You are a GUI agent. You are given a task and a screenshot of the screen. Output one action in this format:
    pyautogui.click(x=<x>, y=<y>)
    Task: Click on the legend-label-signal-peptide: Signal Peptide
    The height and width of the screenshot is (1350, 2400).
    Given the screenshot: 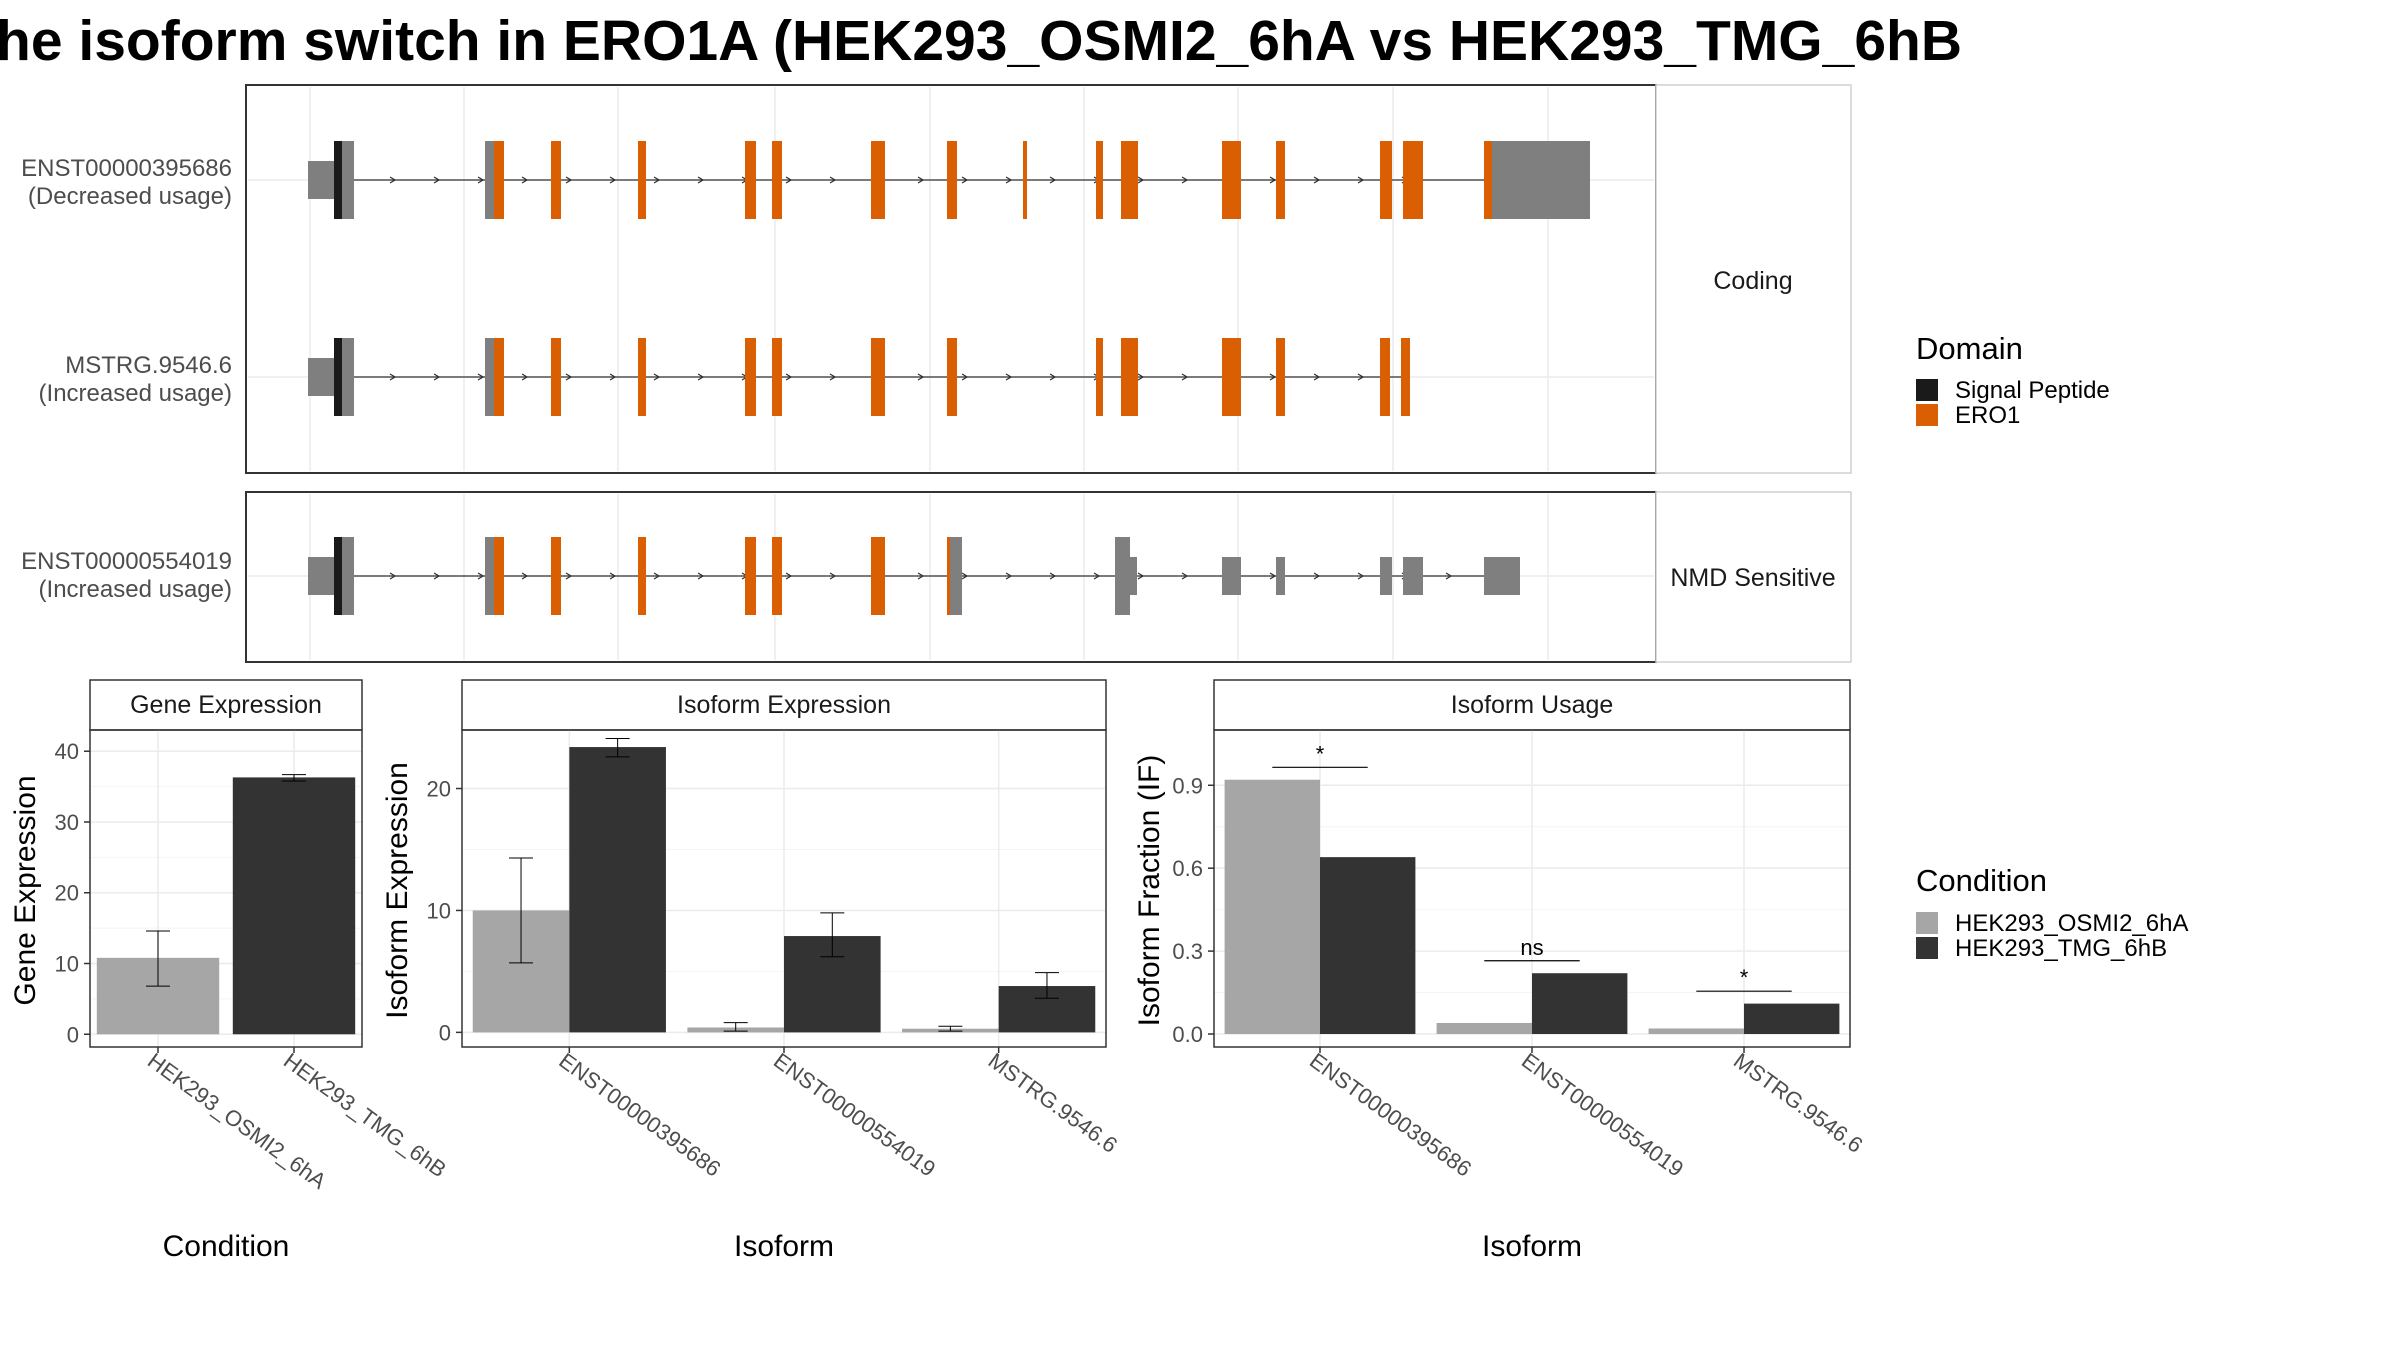 What is the action you would take?
    pyautogui.click(x=2032, y=390)
    